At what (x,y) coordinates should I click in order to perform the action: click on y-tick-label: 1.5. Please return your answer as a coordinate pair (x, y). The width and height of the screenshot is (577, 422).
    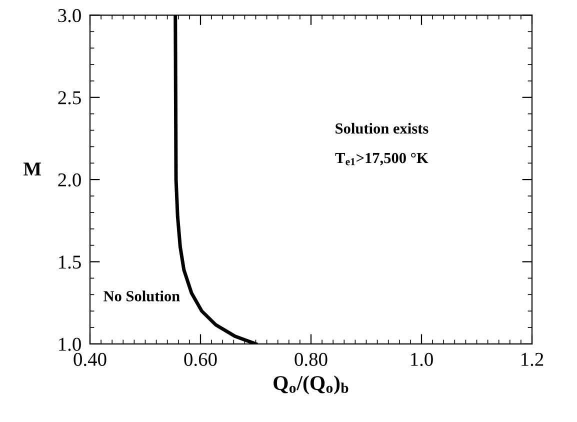
    Looking at the image, I should click on (70, 262).